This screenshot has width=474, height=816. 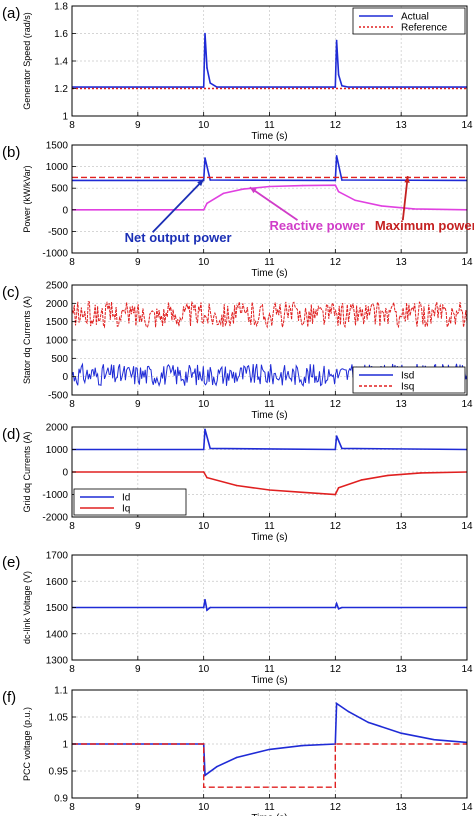 I want to click on panel-label: (e), so click(x=11, y=562).